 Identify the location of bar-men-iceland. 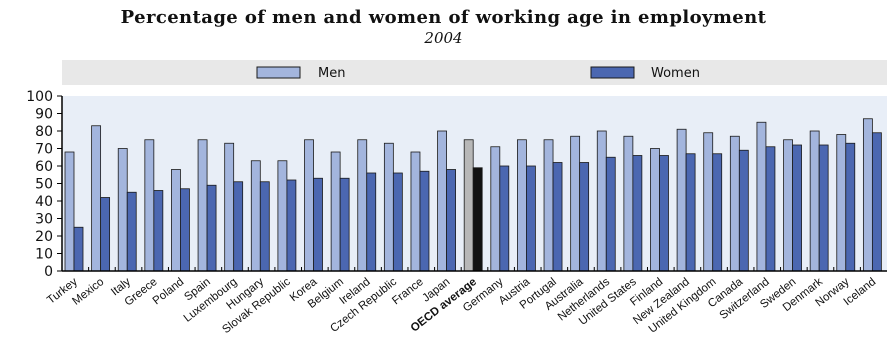
(867, 195).